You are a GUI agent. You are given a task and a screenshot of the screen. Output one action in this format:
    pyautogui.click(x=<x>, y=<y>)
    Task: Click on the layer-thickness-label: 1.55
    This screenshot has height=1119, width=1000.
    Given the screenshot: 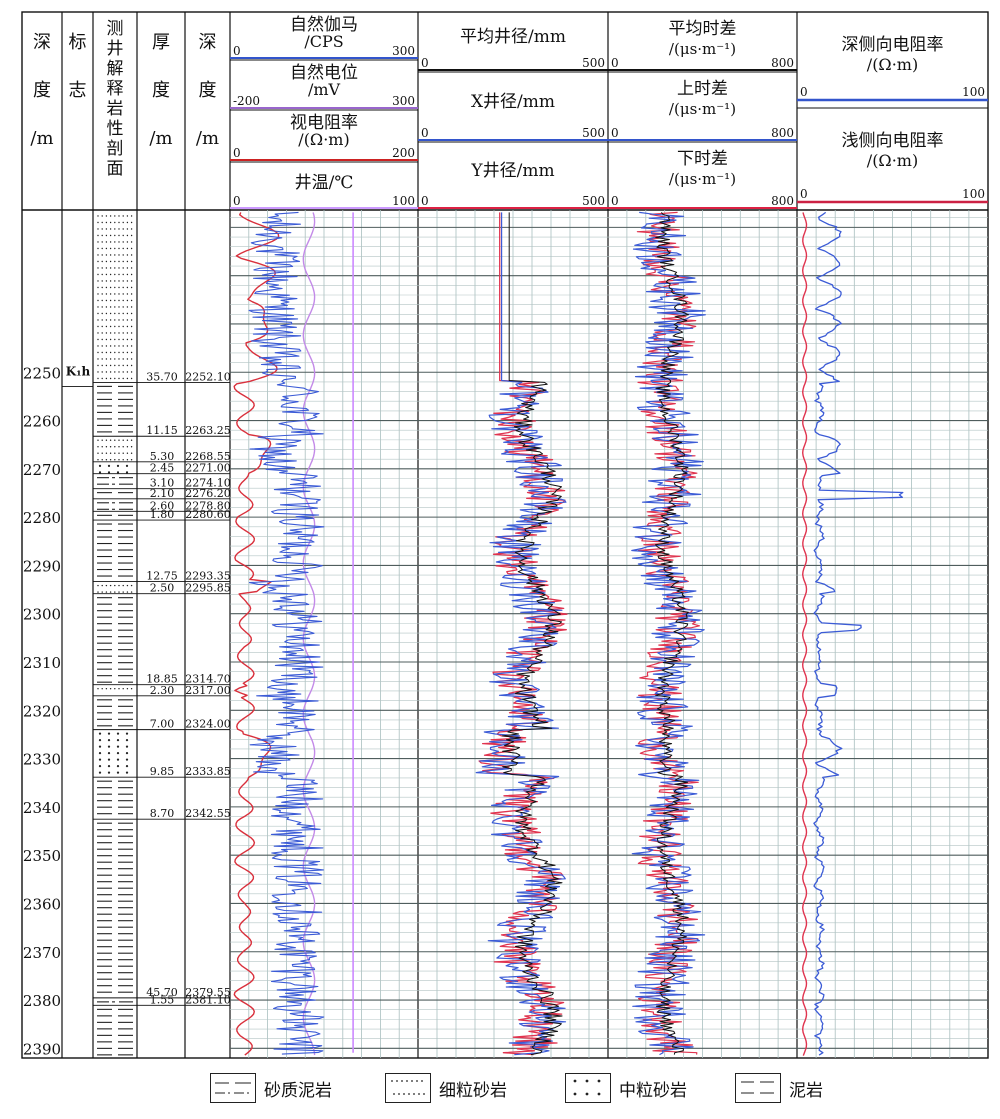 What is the action you would take?
    pyautogui.click(x=162, y=999)
    